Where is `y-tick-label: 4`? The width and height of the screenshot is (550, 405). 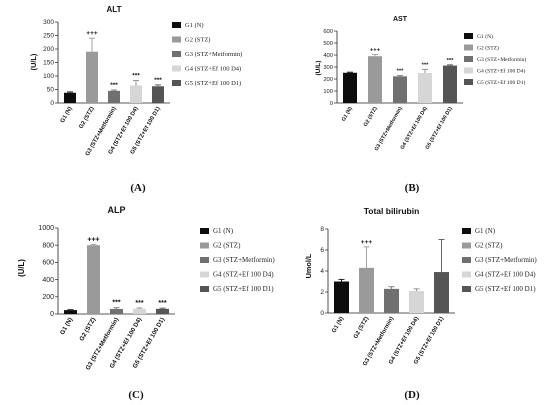
y-tick-label: 4 is located at coordinates (322, 271).